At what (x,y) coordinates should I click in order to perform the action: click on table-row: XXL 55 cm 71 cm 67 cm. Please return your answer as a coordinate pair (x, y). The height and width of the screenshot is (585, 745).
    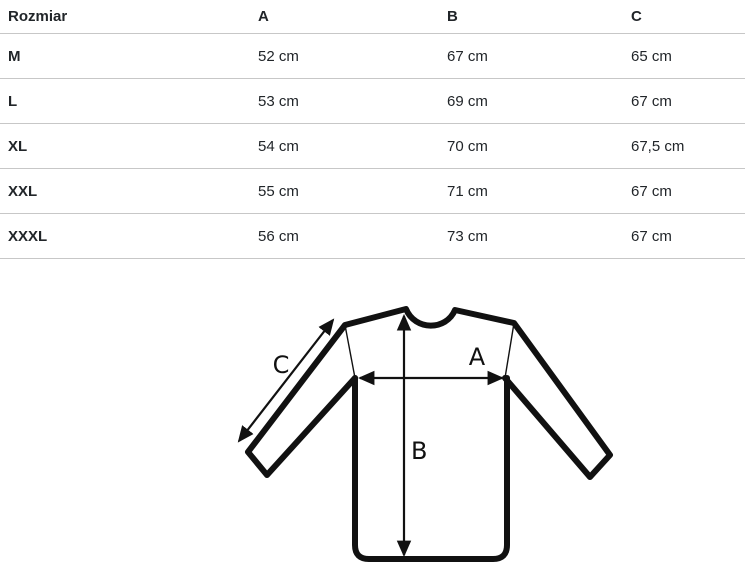
    Looking at the image, I should click on (372, 191).